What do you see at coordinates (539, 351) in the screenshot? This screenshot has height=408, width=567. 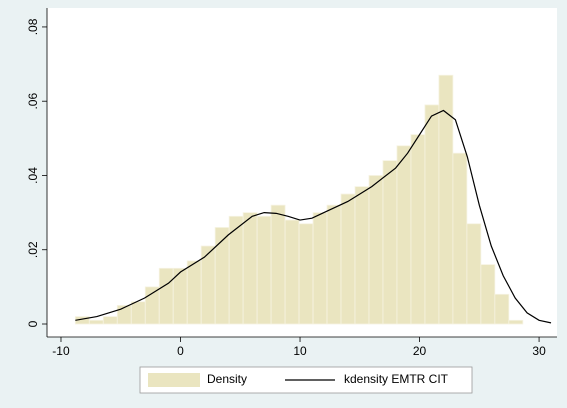 I see `x-tick-label: 30` at bounding box center [539, 351].